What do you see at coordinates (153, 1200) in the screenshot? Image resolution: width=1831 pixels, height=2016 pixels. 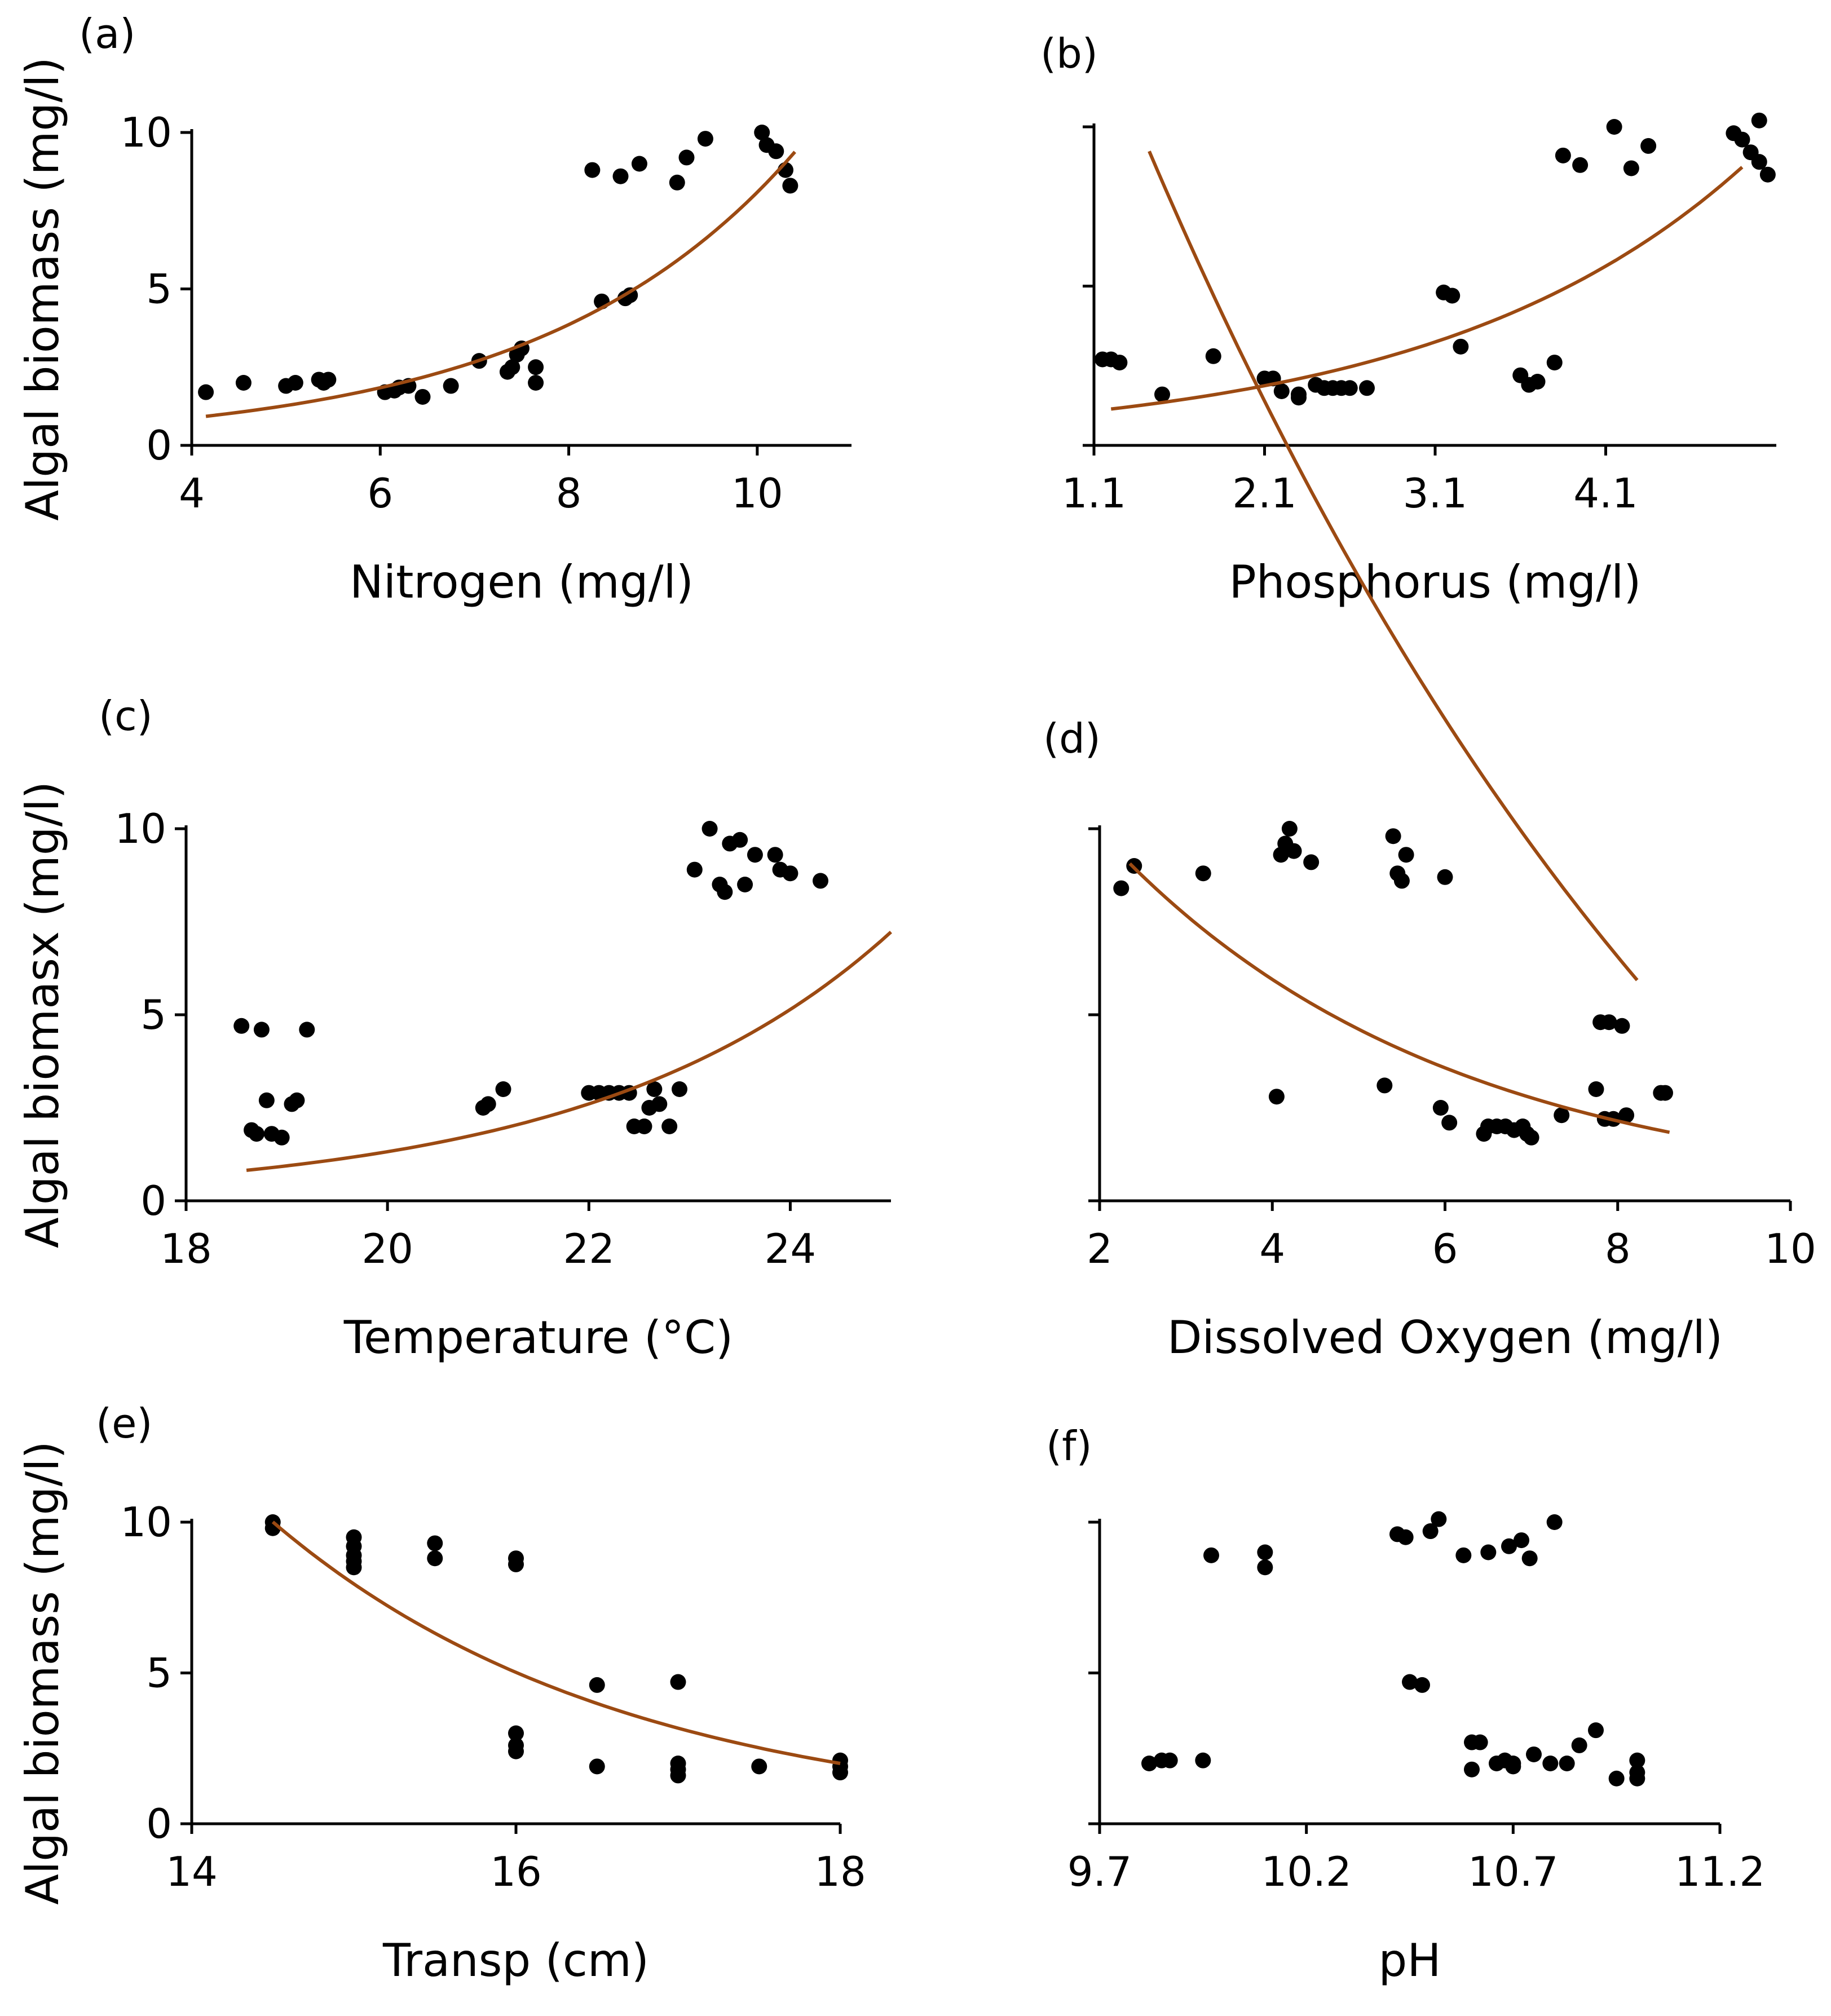 I see `y-tick-label: 0` at bounding box center [153, 1200].